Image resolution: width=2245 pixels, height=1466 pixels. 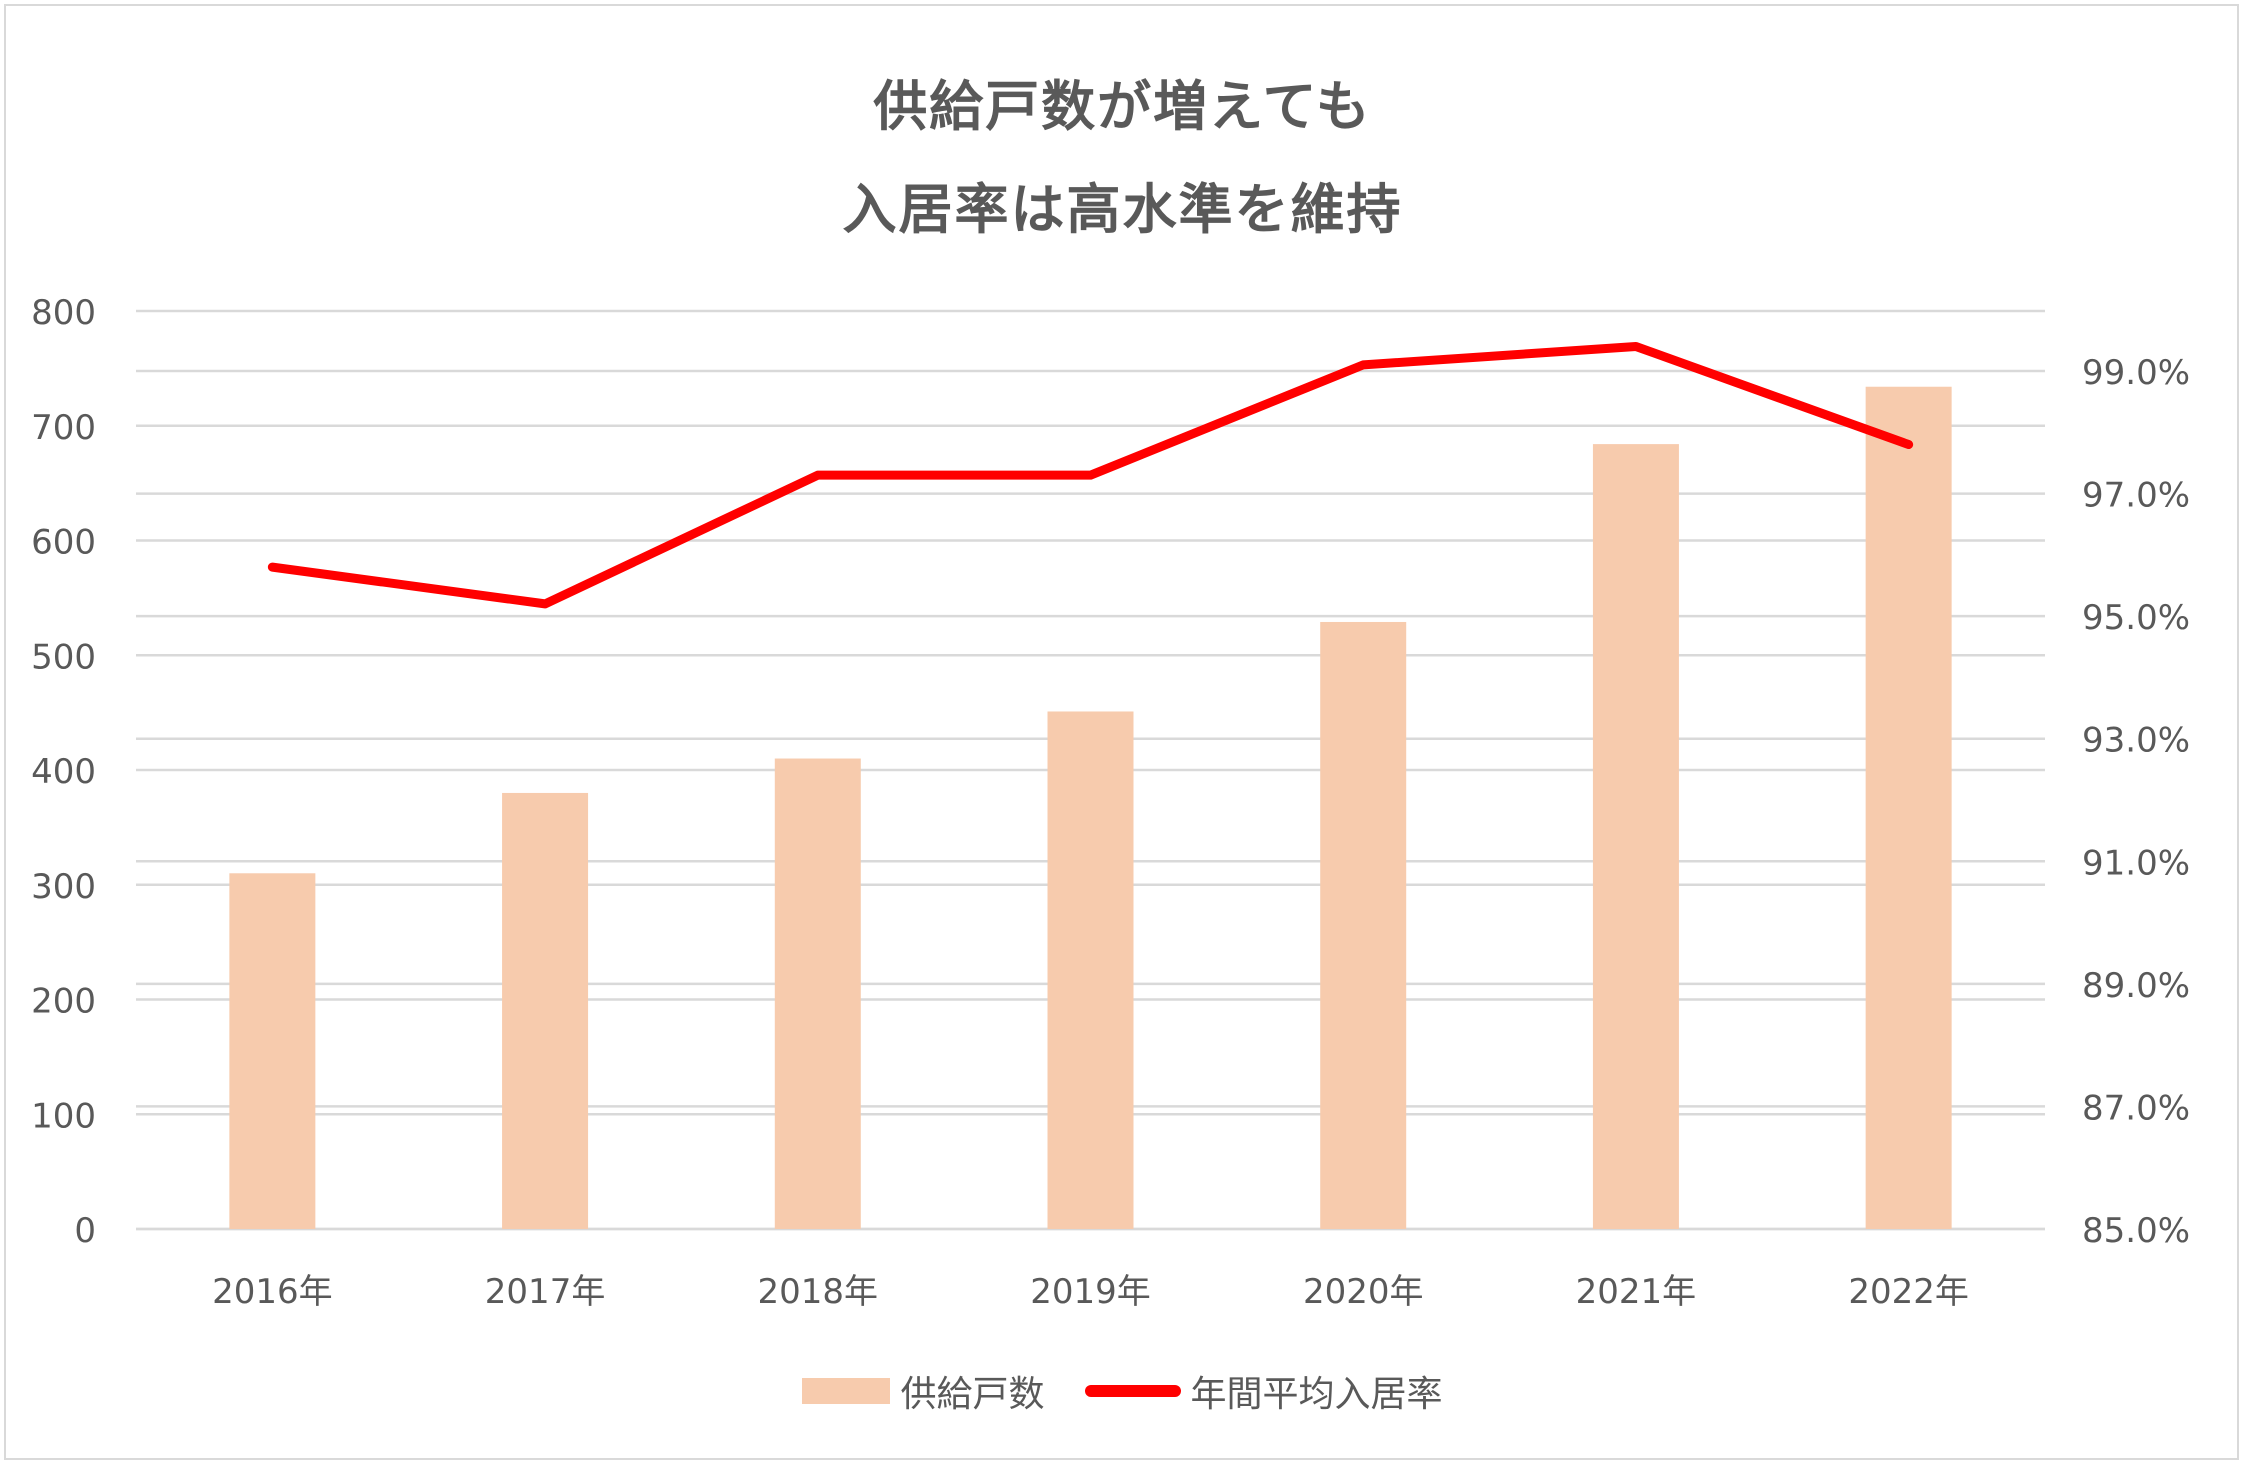 I want to click on chart-title-line-1: 供給戸数が増えても, so click(x=1122, y=106).